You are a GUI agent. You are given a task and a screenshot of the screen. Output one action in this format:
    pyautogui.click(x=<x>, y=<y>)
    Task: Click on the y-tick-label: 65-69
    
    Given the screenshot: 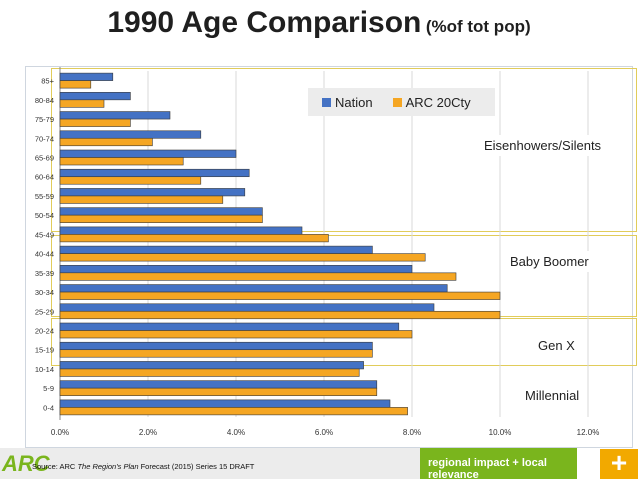 What is the action you would take?
    pyautogui.click(x=44, y=158)
    